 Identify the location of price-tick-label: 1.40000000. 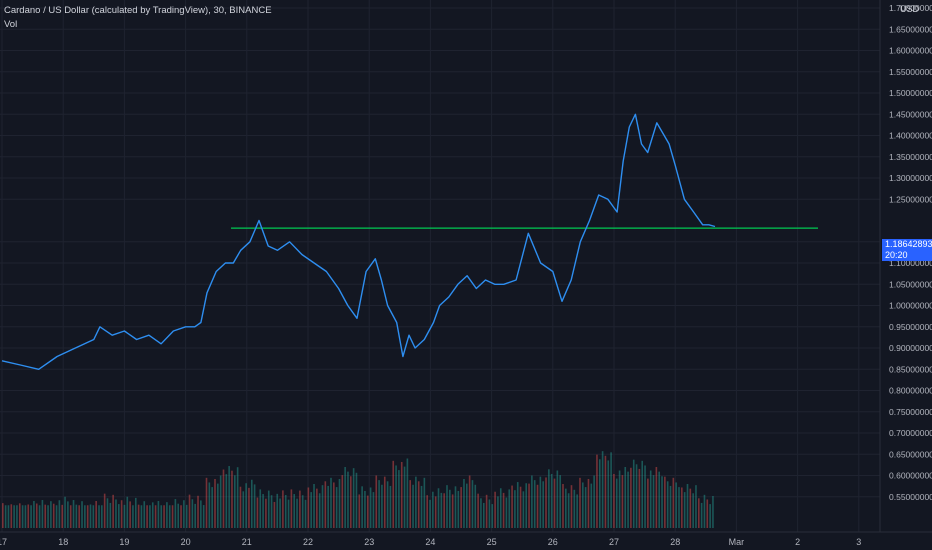
(910, 136).